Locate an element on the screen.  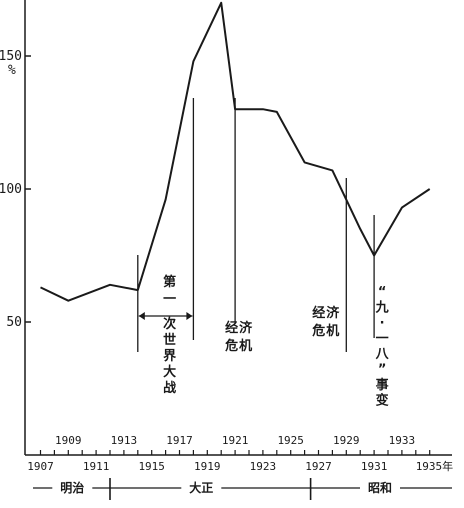
era-label: 明治 is located at coordinates (72, 487).